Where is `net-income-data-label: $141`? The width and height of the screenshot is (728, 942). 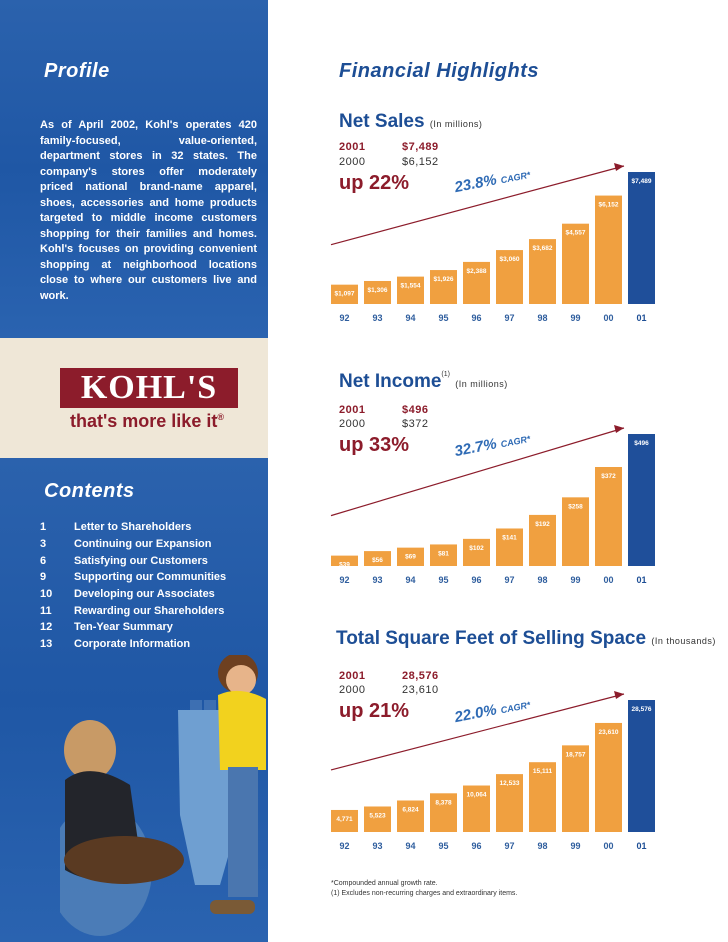
net-income-data-label: $141 is located at coordinates (509, 537).